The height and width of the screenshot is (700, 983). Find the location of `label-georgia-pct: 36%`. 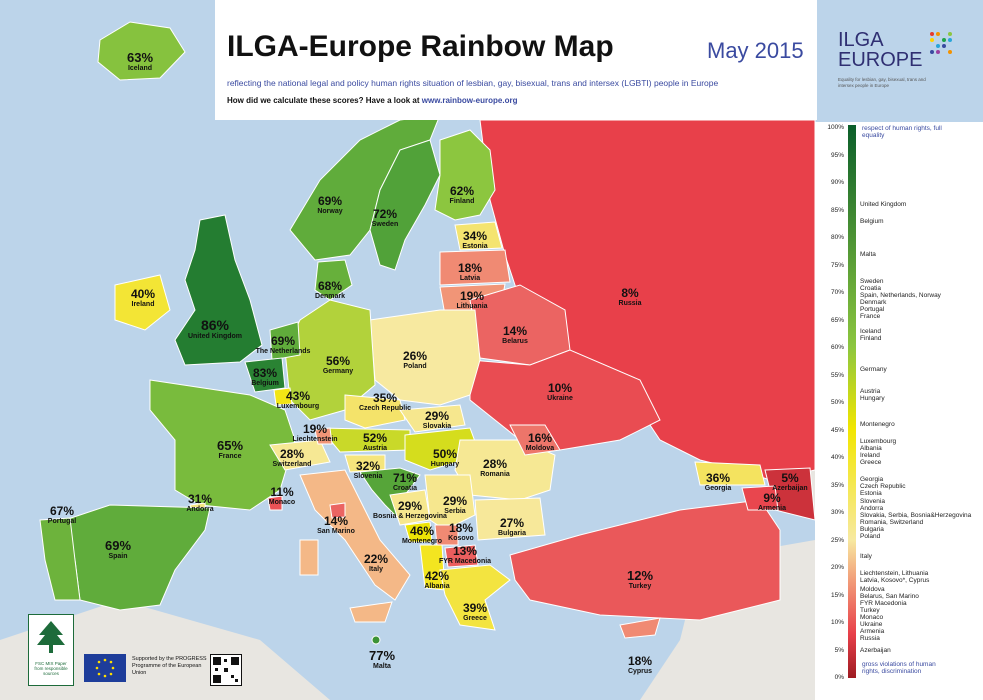

label-georgia-pct: 36% is located at coordinates (718, 478).